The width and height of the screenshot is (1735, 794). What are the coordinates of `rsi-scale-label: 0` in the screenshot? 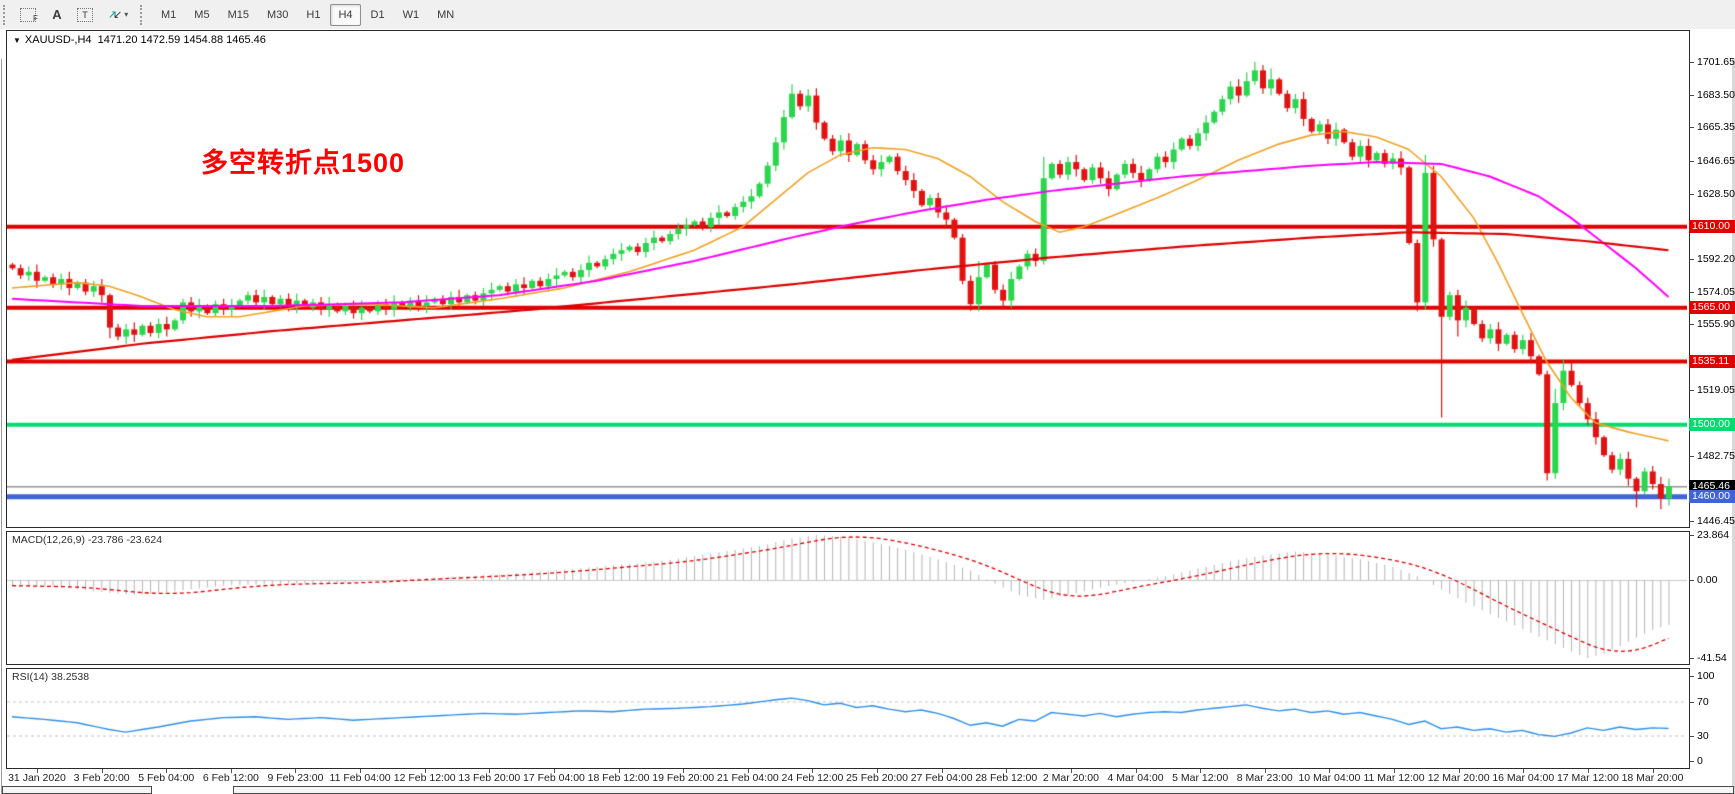 It's located at (1700, 761).